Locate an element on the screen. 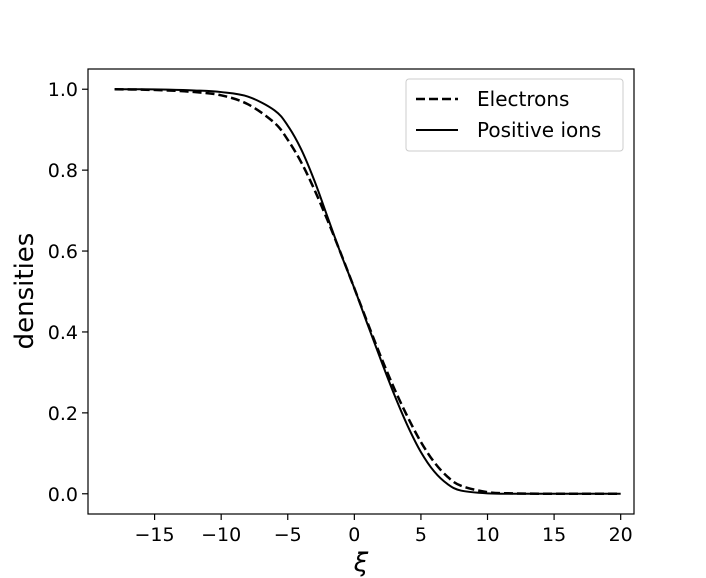 The width and height of the screenshot is (706, 578). legend-frame is located at coordinates (514, 115).